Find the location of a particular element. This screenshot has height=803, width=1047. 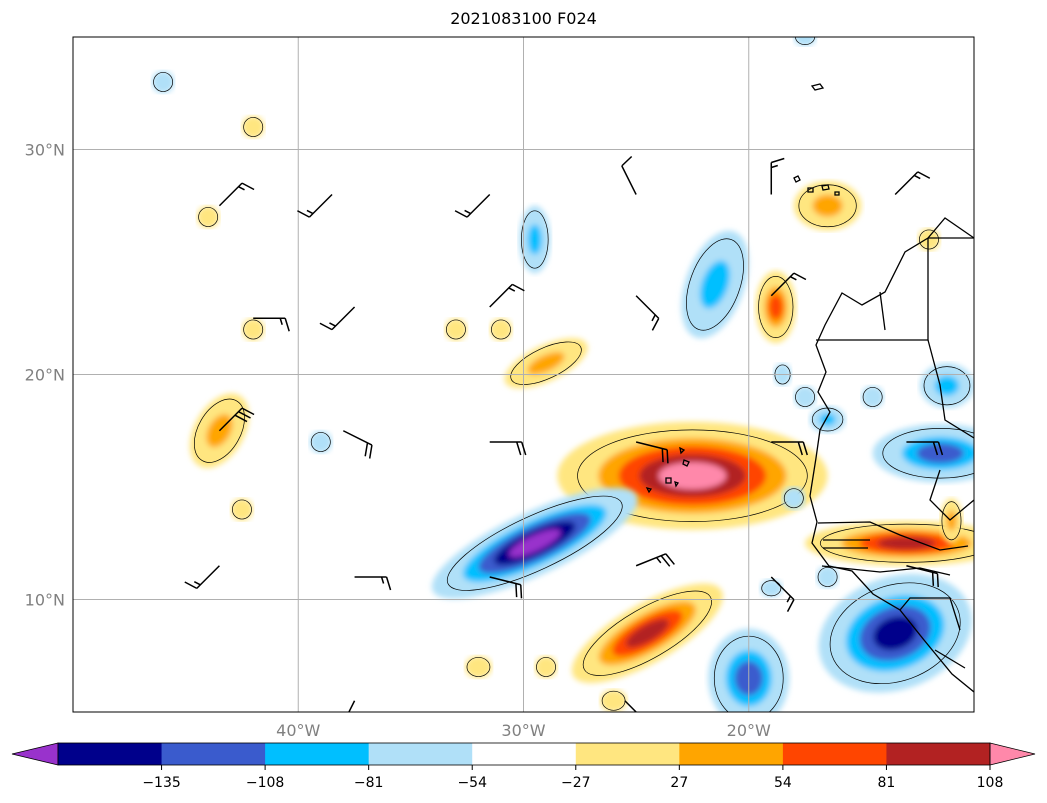

colorbar-frame is located at coordinates (524, 754).